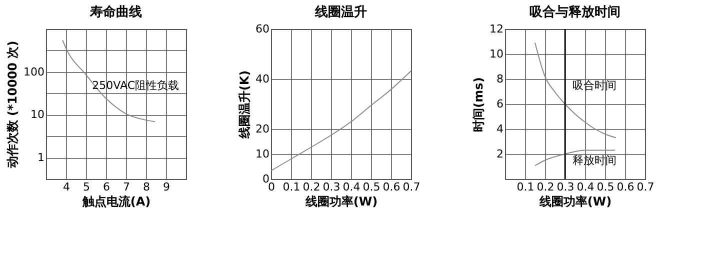 This screenshot has height=263, width=707. Describe the element at coordinates (106, 187) in the screenshot. I see `x-tick-label: 6` at that location.